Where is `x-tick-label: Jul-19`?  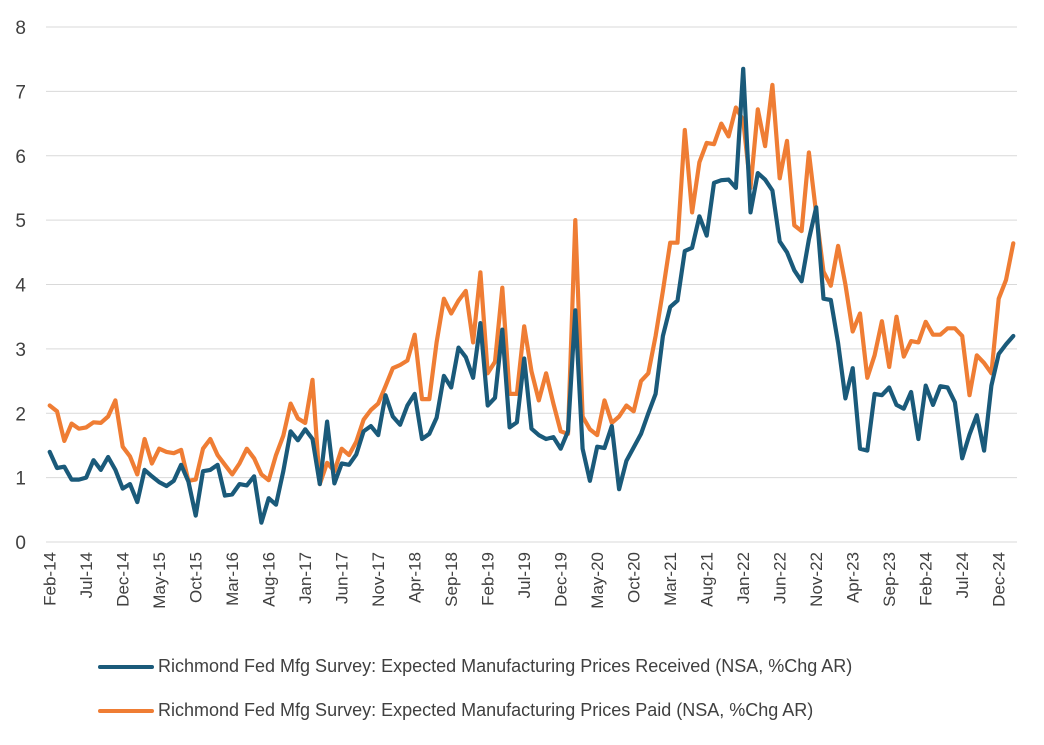 x-tick-label: Jul-19 is located at coordinates (524, 575).